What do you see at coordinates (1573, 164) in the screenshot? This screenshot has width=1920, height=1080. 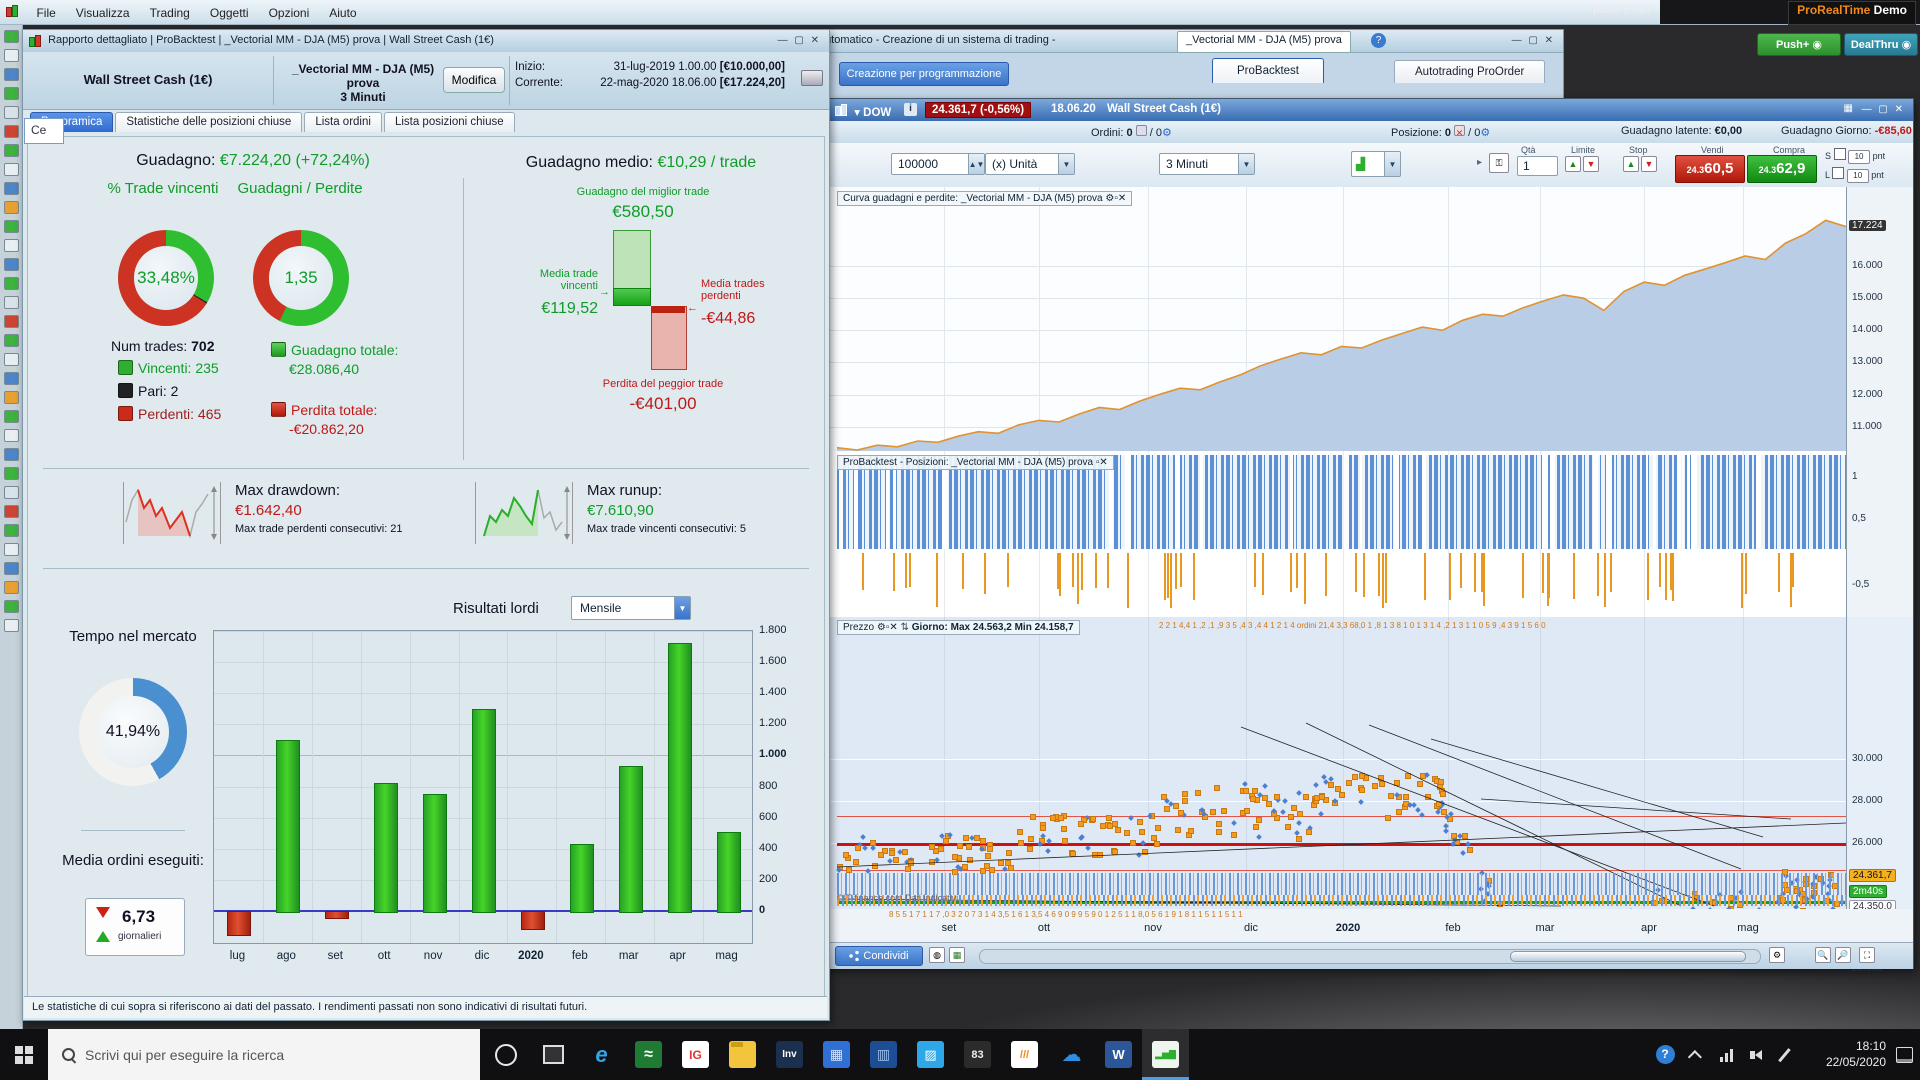 I see `limite-buy-icon: ▲` at bounding box center [1573, 164].